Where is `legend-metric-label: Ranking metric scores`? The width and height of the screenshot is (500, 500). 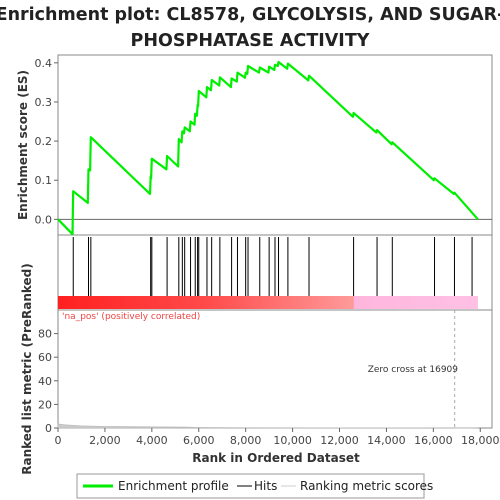
legend-metric-label: Ranking metric scores is located at coordinates (366, 486).